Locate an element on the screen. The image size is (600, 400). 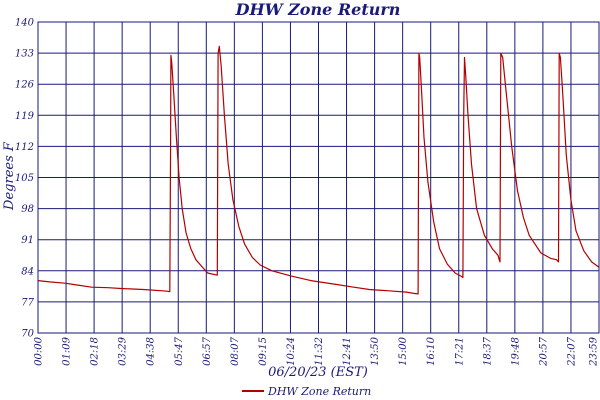
y-axis-label: Degrees F is located at coordinates (9, 176).